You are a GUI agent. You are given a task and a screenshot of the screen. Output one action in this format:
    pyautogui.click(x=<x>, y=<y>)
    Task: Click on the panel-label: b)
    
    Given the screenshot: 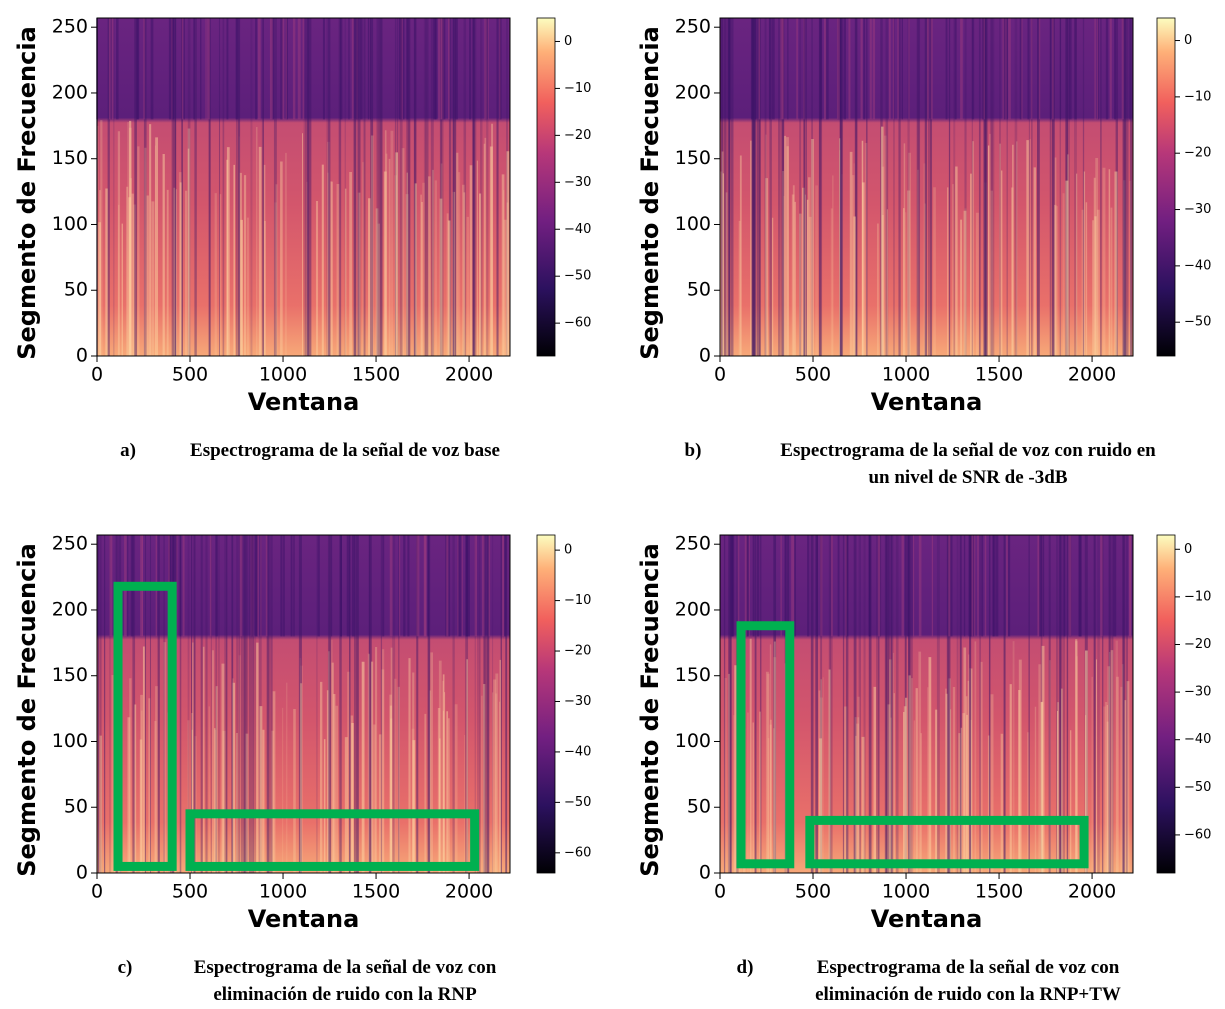 What is the action you would take?
    pyautogui.click(x=693, y=450)
    